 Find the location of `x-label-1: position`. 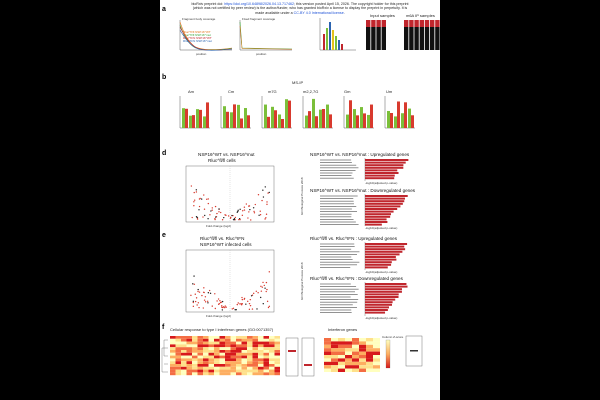

x-label-1: position is located at coordinates (201, 54).